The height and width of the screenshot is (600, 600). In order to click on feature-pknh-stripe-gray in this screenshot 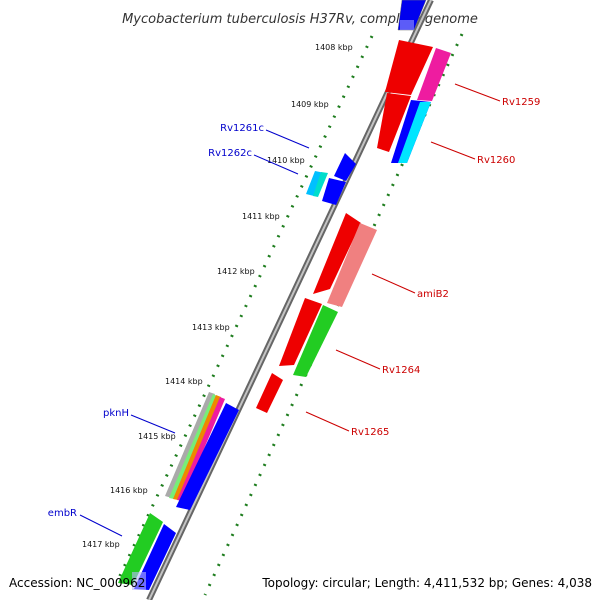, I will do `click(190, 445)`.